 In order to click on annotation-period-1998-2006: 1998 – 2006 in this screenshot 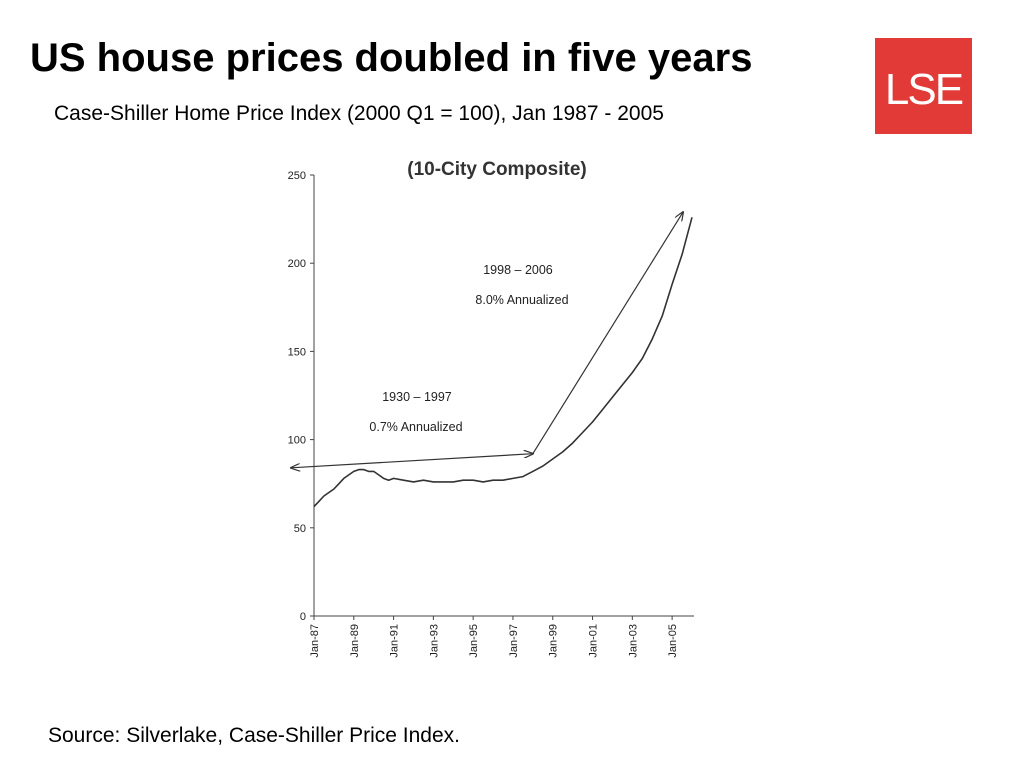, I will do `click(518, 270)`.